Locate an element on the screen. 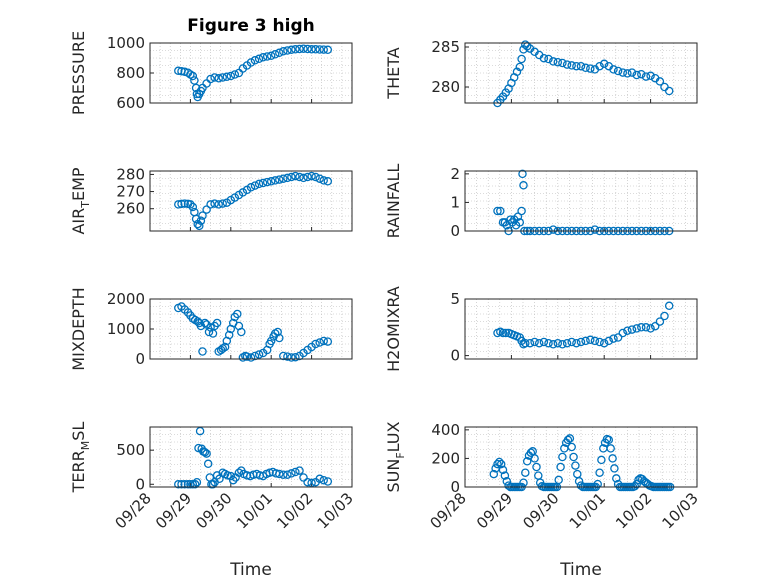 The width and height of the screenshot is (778, 583). y-tick-label: 200 is located at coordinates (445, 458).